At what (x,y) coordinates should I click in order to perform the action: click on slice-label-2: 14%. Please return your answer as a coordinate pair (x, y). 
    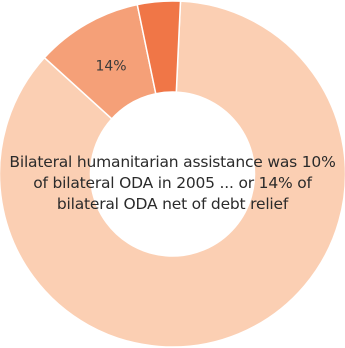
    Looking at the image, I should click on (110, 66).